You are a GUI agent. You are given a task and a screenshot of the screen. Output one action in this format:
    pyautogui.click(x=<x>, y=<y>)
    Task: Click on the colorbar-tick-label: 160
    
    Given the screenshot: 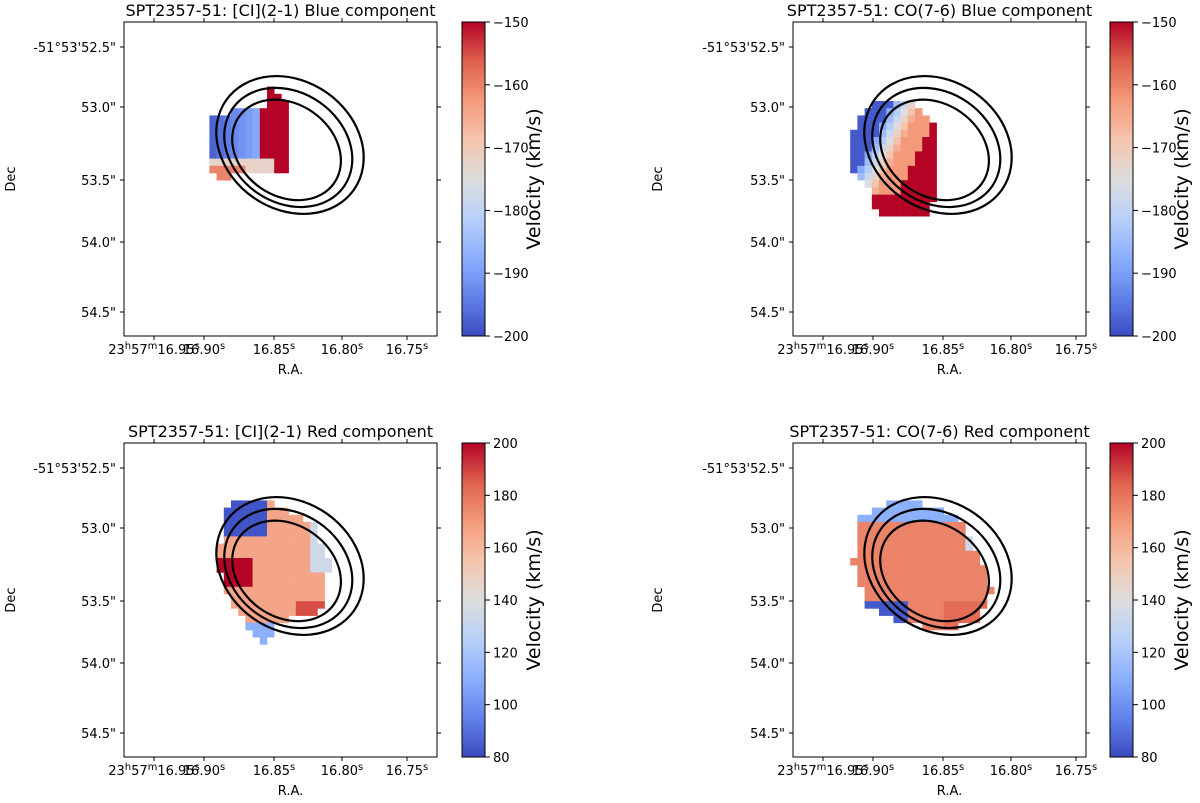 What is the action you would take?
    pyautogui.click(x=505, y=549)
    